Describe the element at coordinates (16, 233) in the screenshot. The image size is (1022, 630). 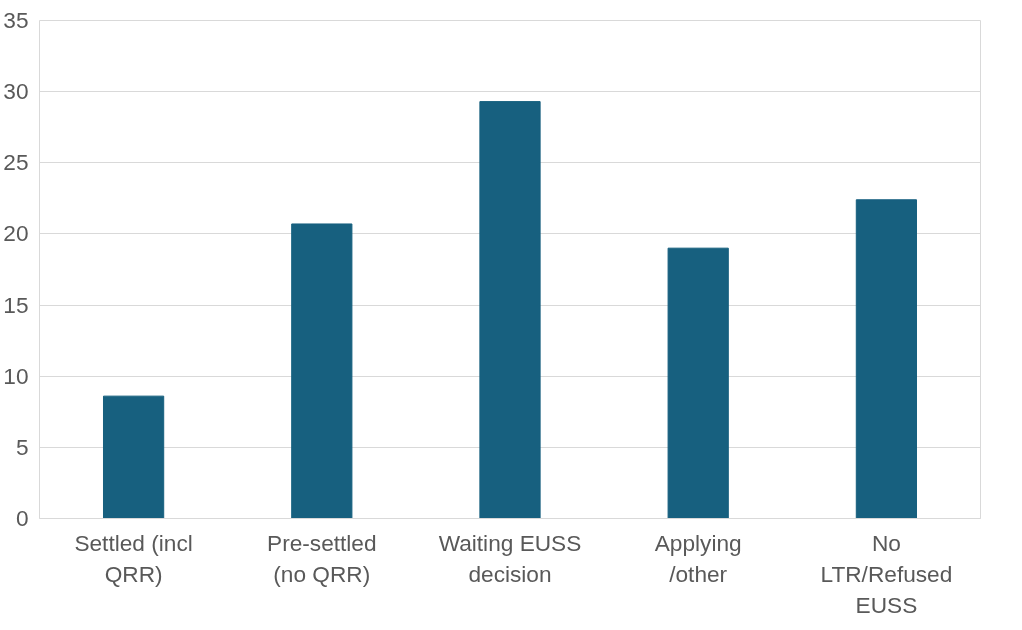
I see `y-tick-label: 20` at that location.